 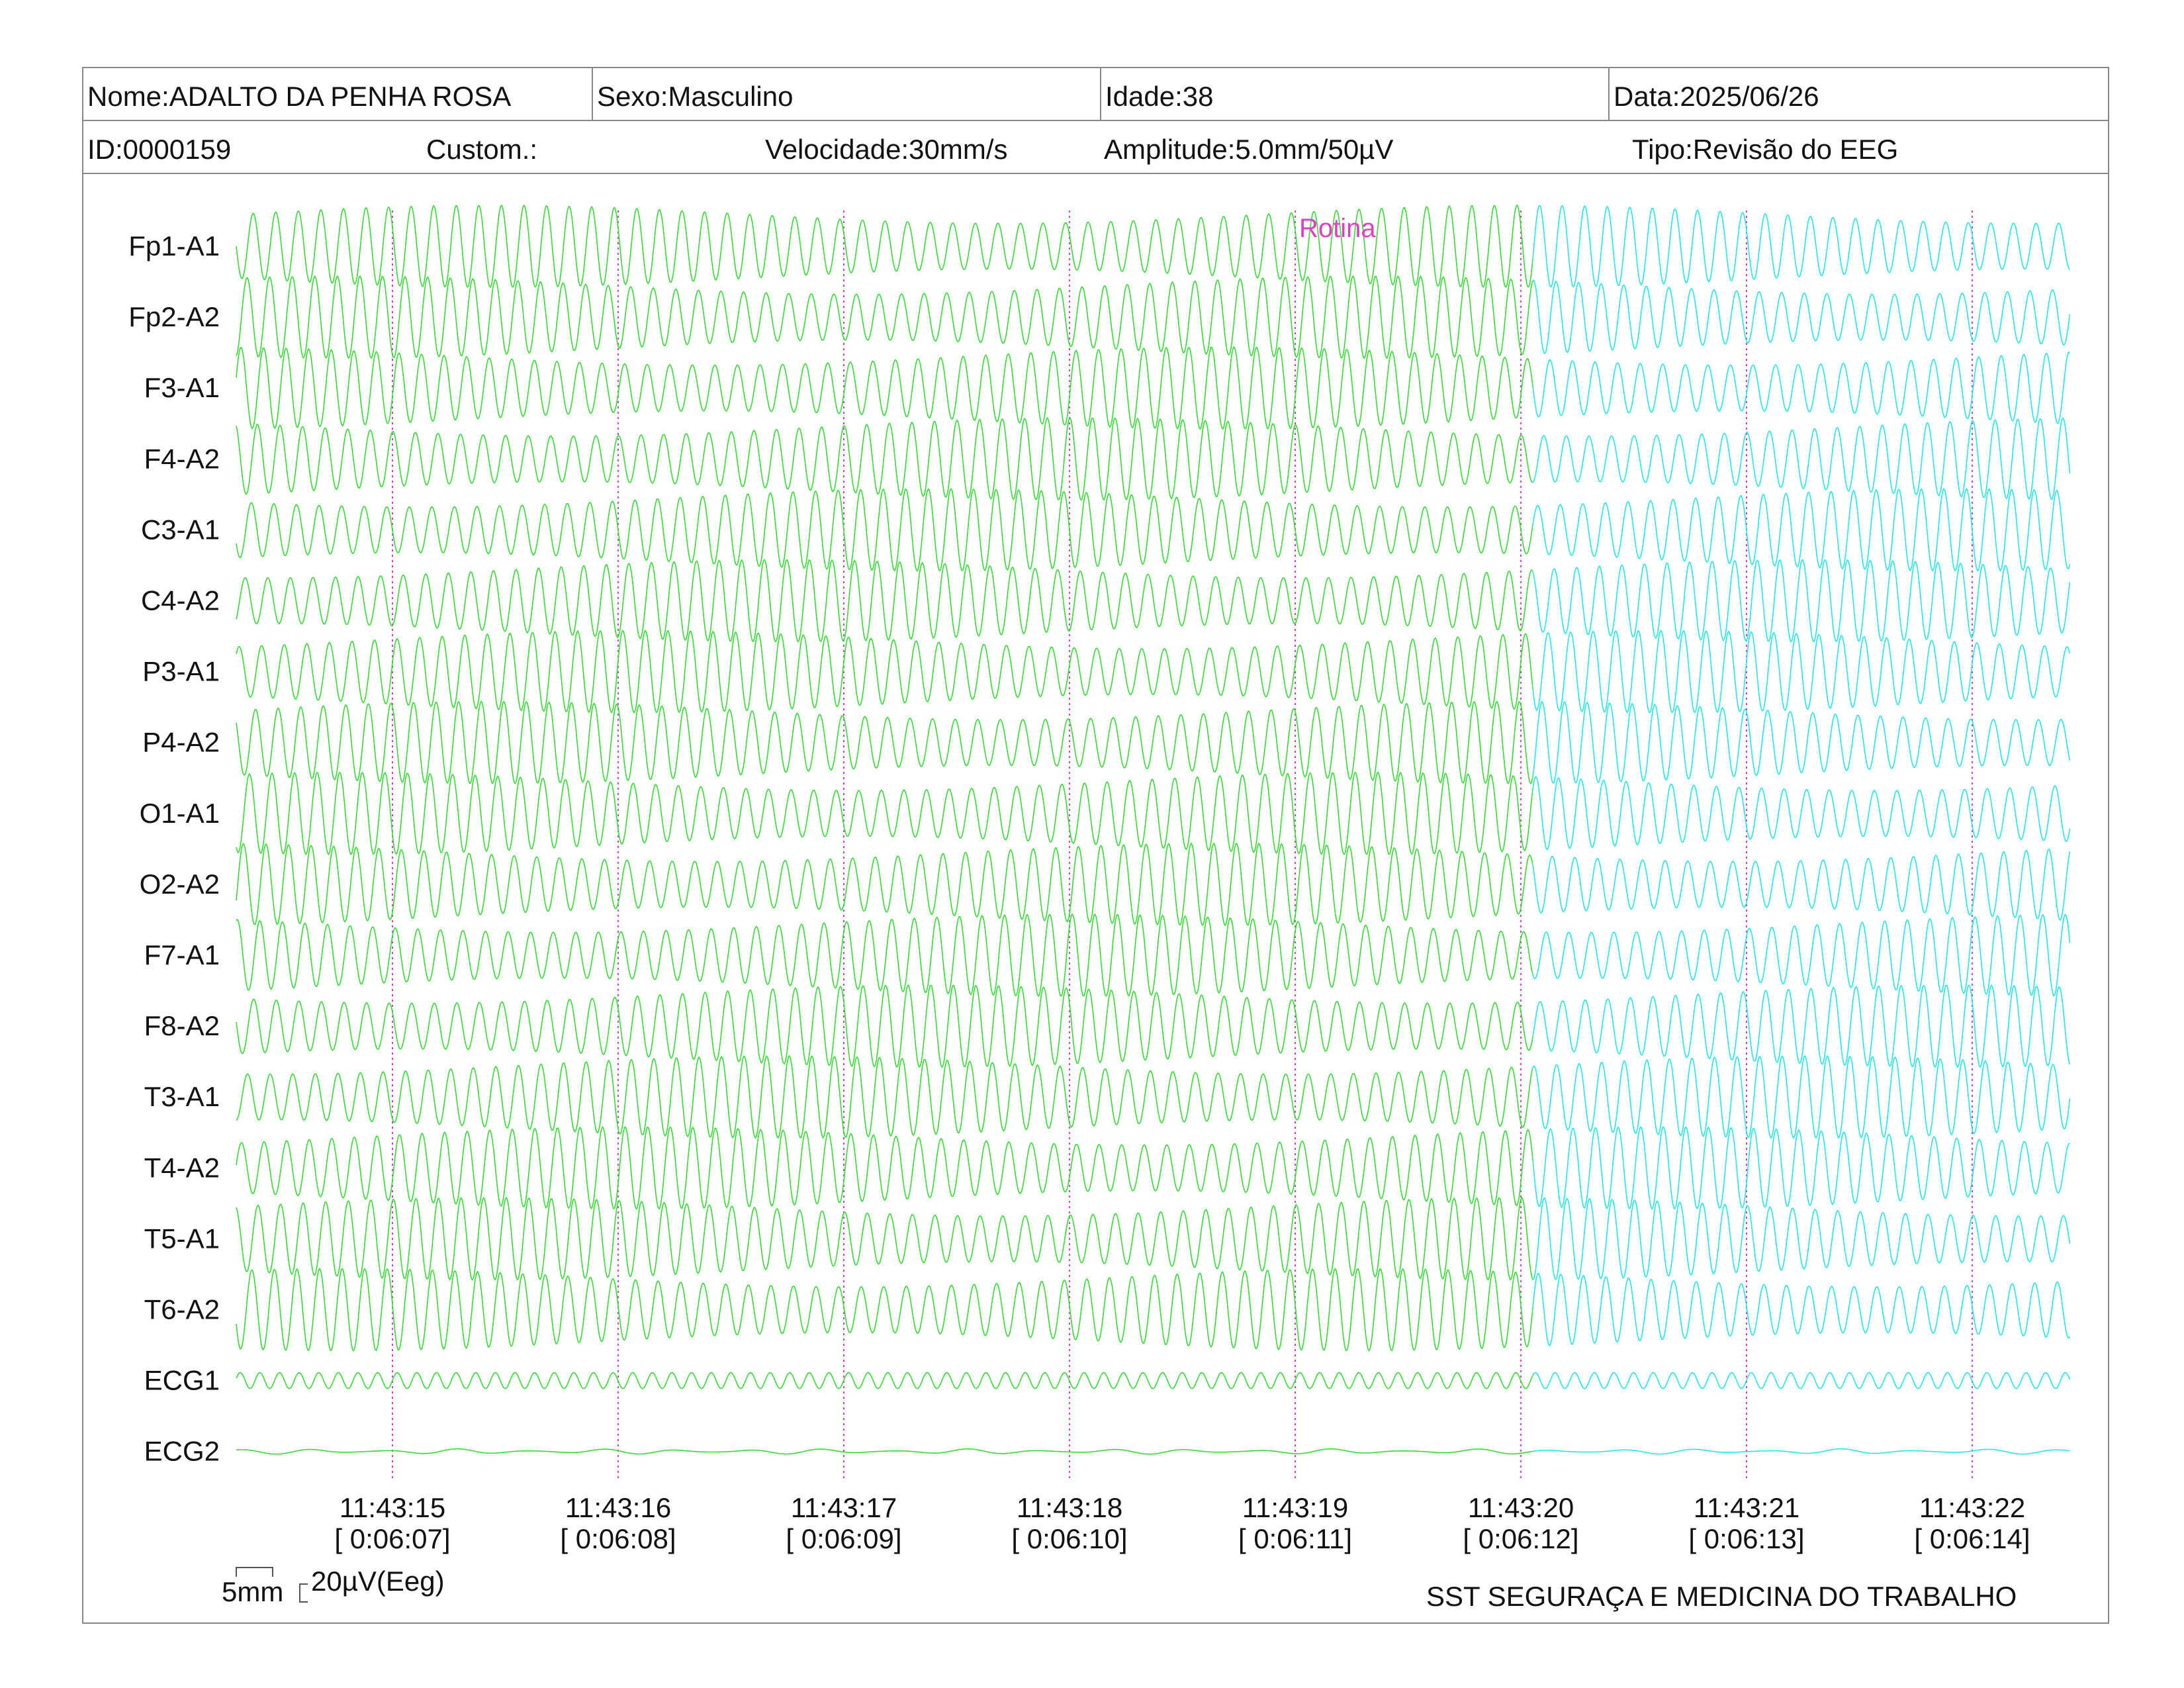 What do you see at coordinates (1295, 1507) in the screenshot?
I see `time-tick-clock: 11:43:19` at bounding box center [1295, 1507].